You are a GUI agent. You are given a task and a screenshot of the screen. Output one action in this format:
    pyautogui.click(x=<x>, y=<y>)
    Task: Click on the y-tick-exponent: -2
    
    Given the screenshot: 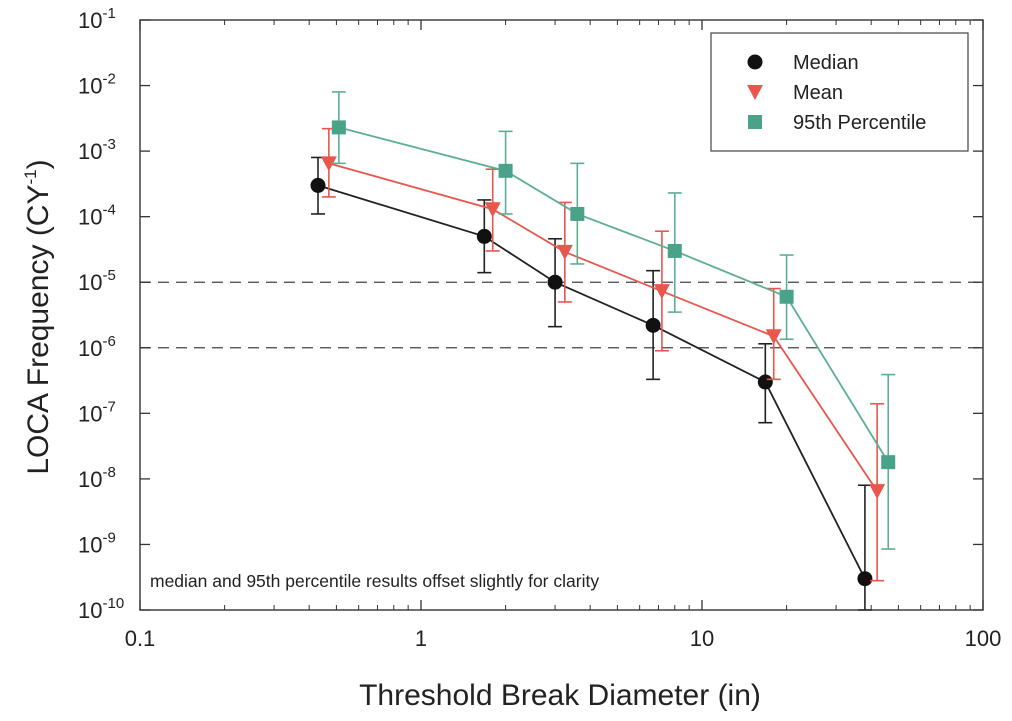 What is the action you would take?
    pyautogui.click(x=108, y=79)
    